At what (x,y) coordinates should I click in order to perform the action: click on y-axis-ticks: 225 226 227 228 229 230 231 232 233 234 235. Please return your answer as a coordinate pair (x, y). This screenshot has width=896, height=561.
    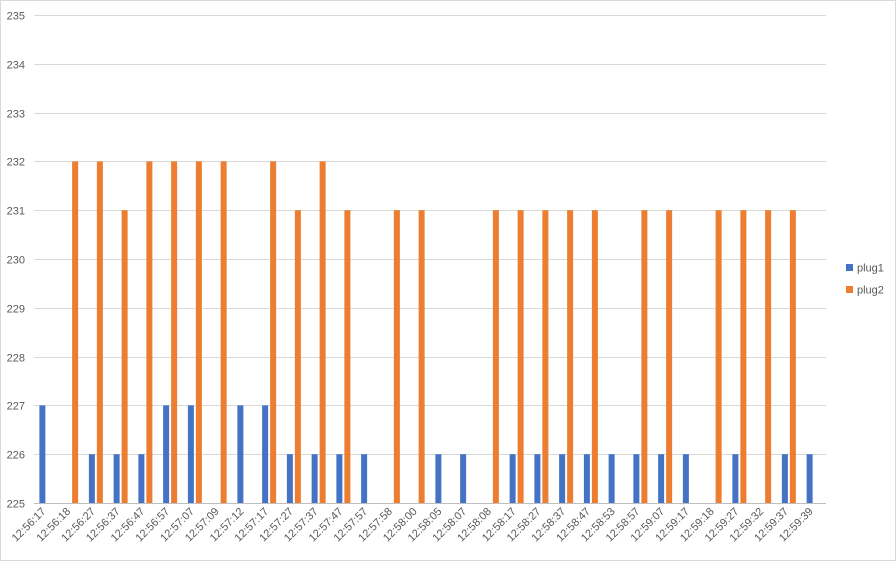
    Looking at the image, I should click on (16, 261).